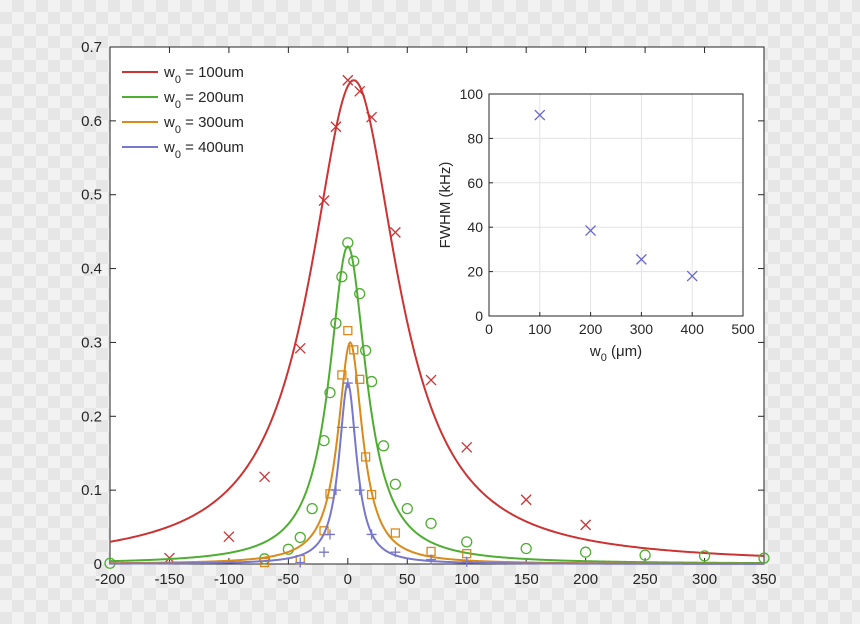 This screenshot has width=860, height=624. What do you see at coordinates (475, 183) in the screenshot?
I see `inset-y-tick-label: 60` at bounding box center [475, 183].